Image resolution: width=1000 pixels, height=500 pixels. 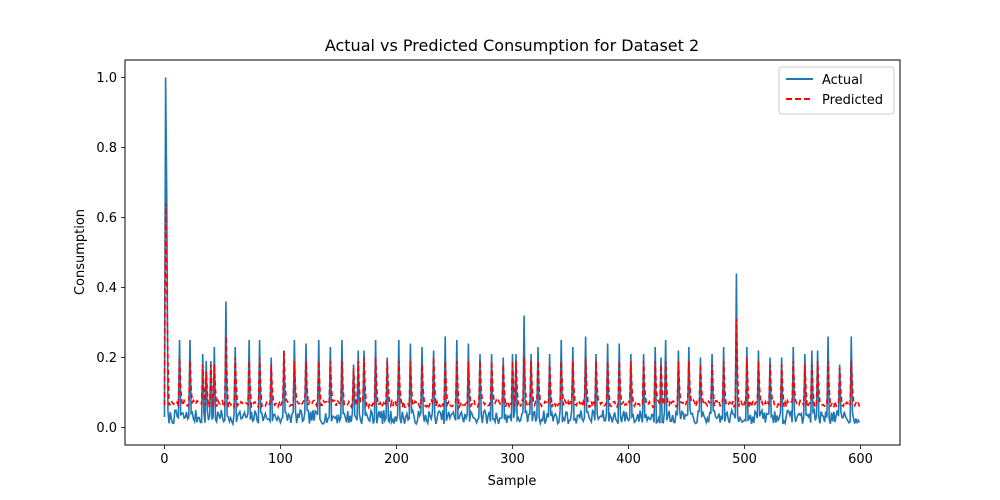 I want to click on legend-label-predicted: Predicted, so click(x=852, y=100).